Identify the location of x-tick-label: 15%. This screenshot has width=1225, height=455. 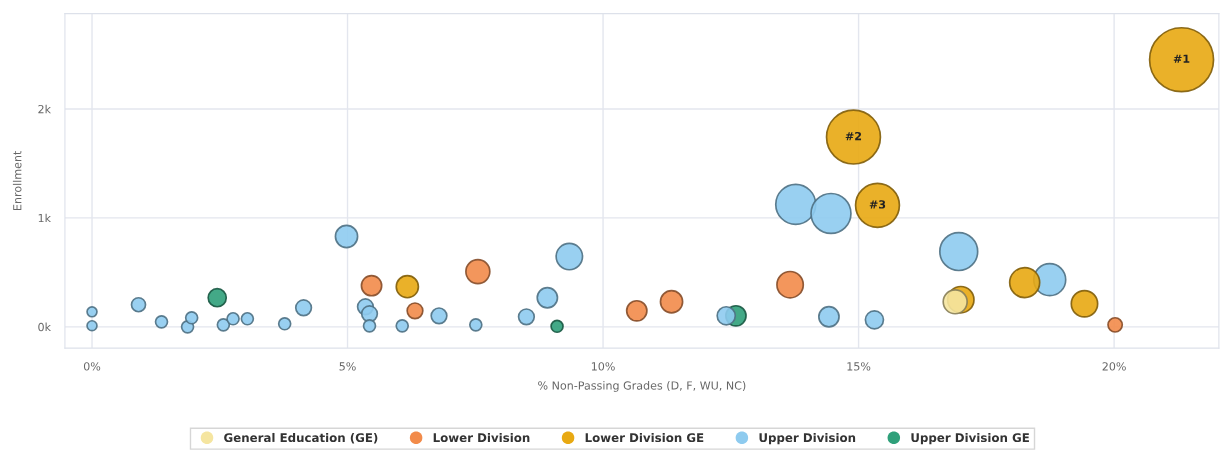
(859, 366).